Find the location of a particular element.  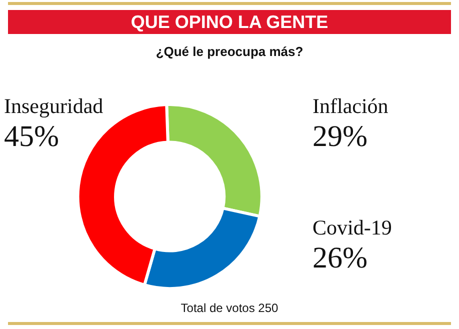

slice-label: Inflación is located at coordinates (350, 106).